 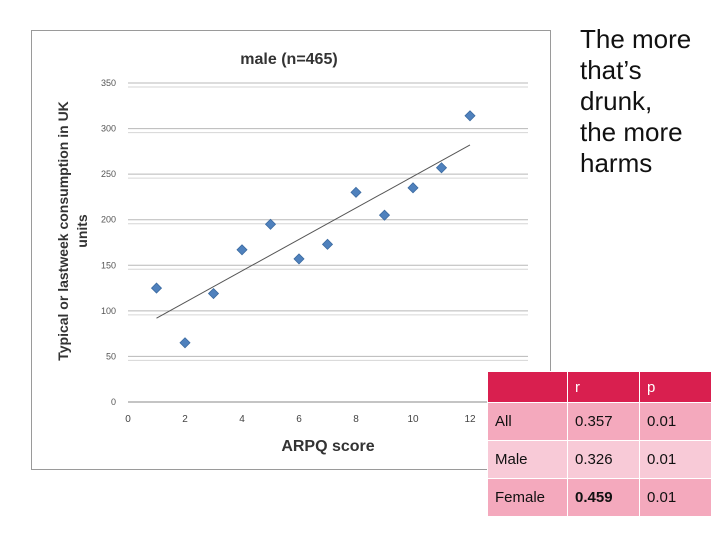 I want to click on table-row: Female 0.459 0.01, so click(x=599, y=497).